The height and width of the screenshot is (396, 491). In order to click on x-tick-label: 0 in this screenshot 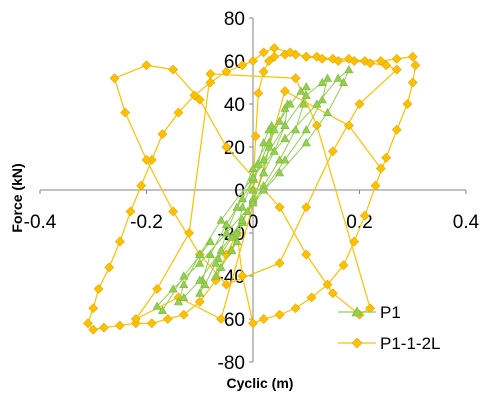, I will do `click(253, 222)`.